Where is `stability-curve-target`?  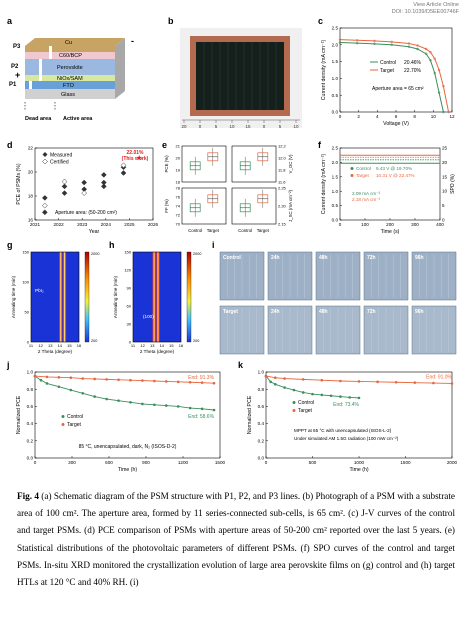
stability-curve-target is located at coordinates (359, 379).